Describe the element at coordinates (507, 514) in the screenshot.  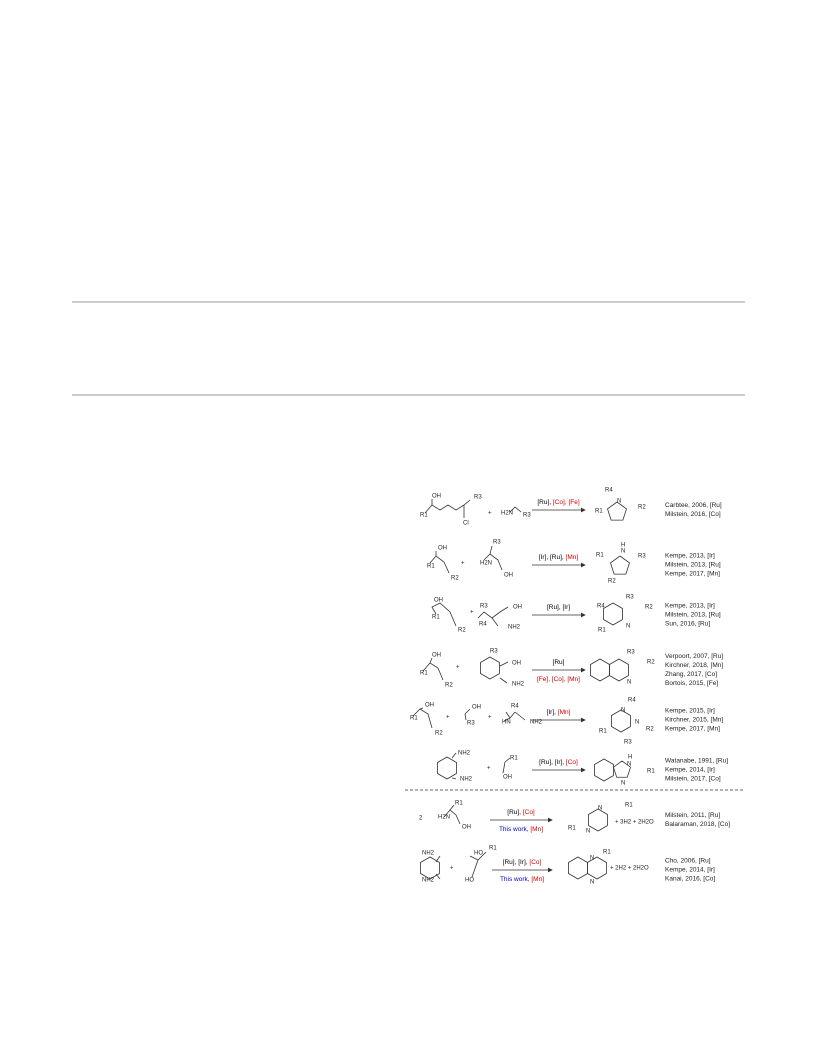
I see `atom-label: H2N` at that location.